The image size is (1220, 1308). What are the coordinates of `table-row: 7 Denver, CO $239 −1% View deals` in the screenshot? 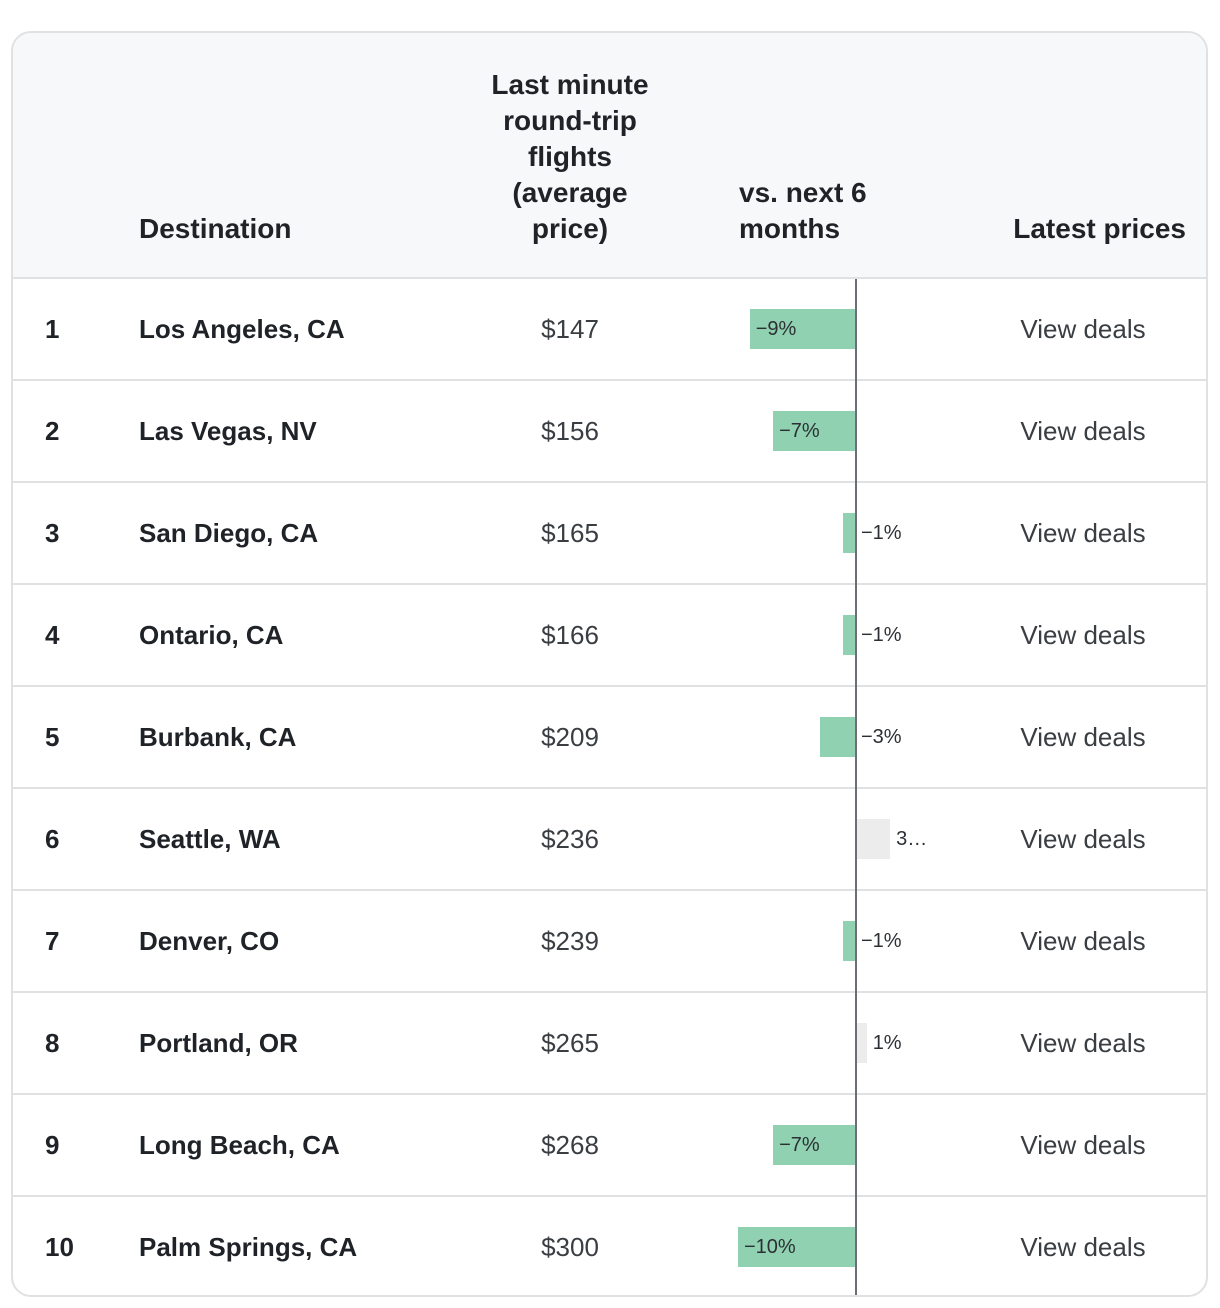 It's located at (609, 942).